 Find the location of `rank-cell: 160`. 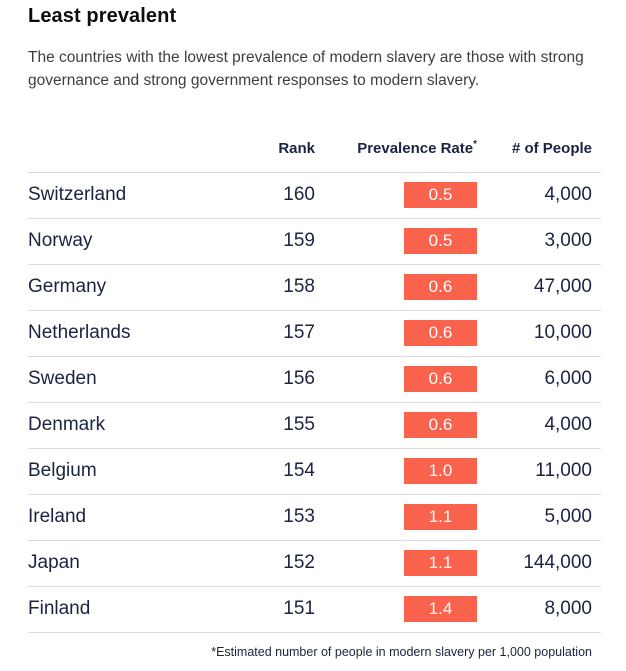

rank-cell: 160 is located at coordinates (299, 194).